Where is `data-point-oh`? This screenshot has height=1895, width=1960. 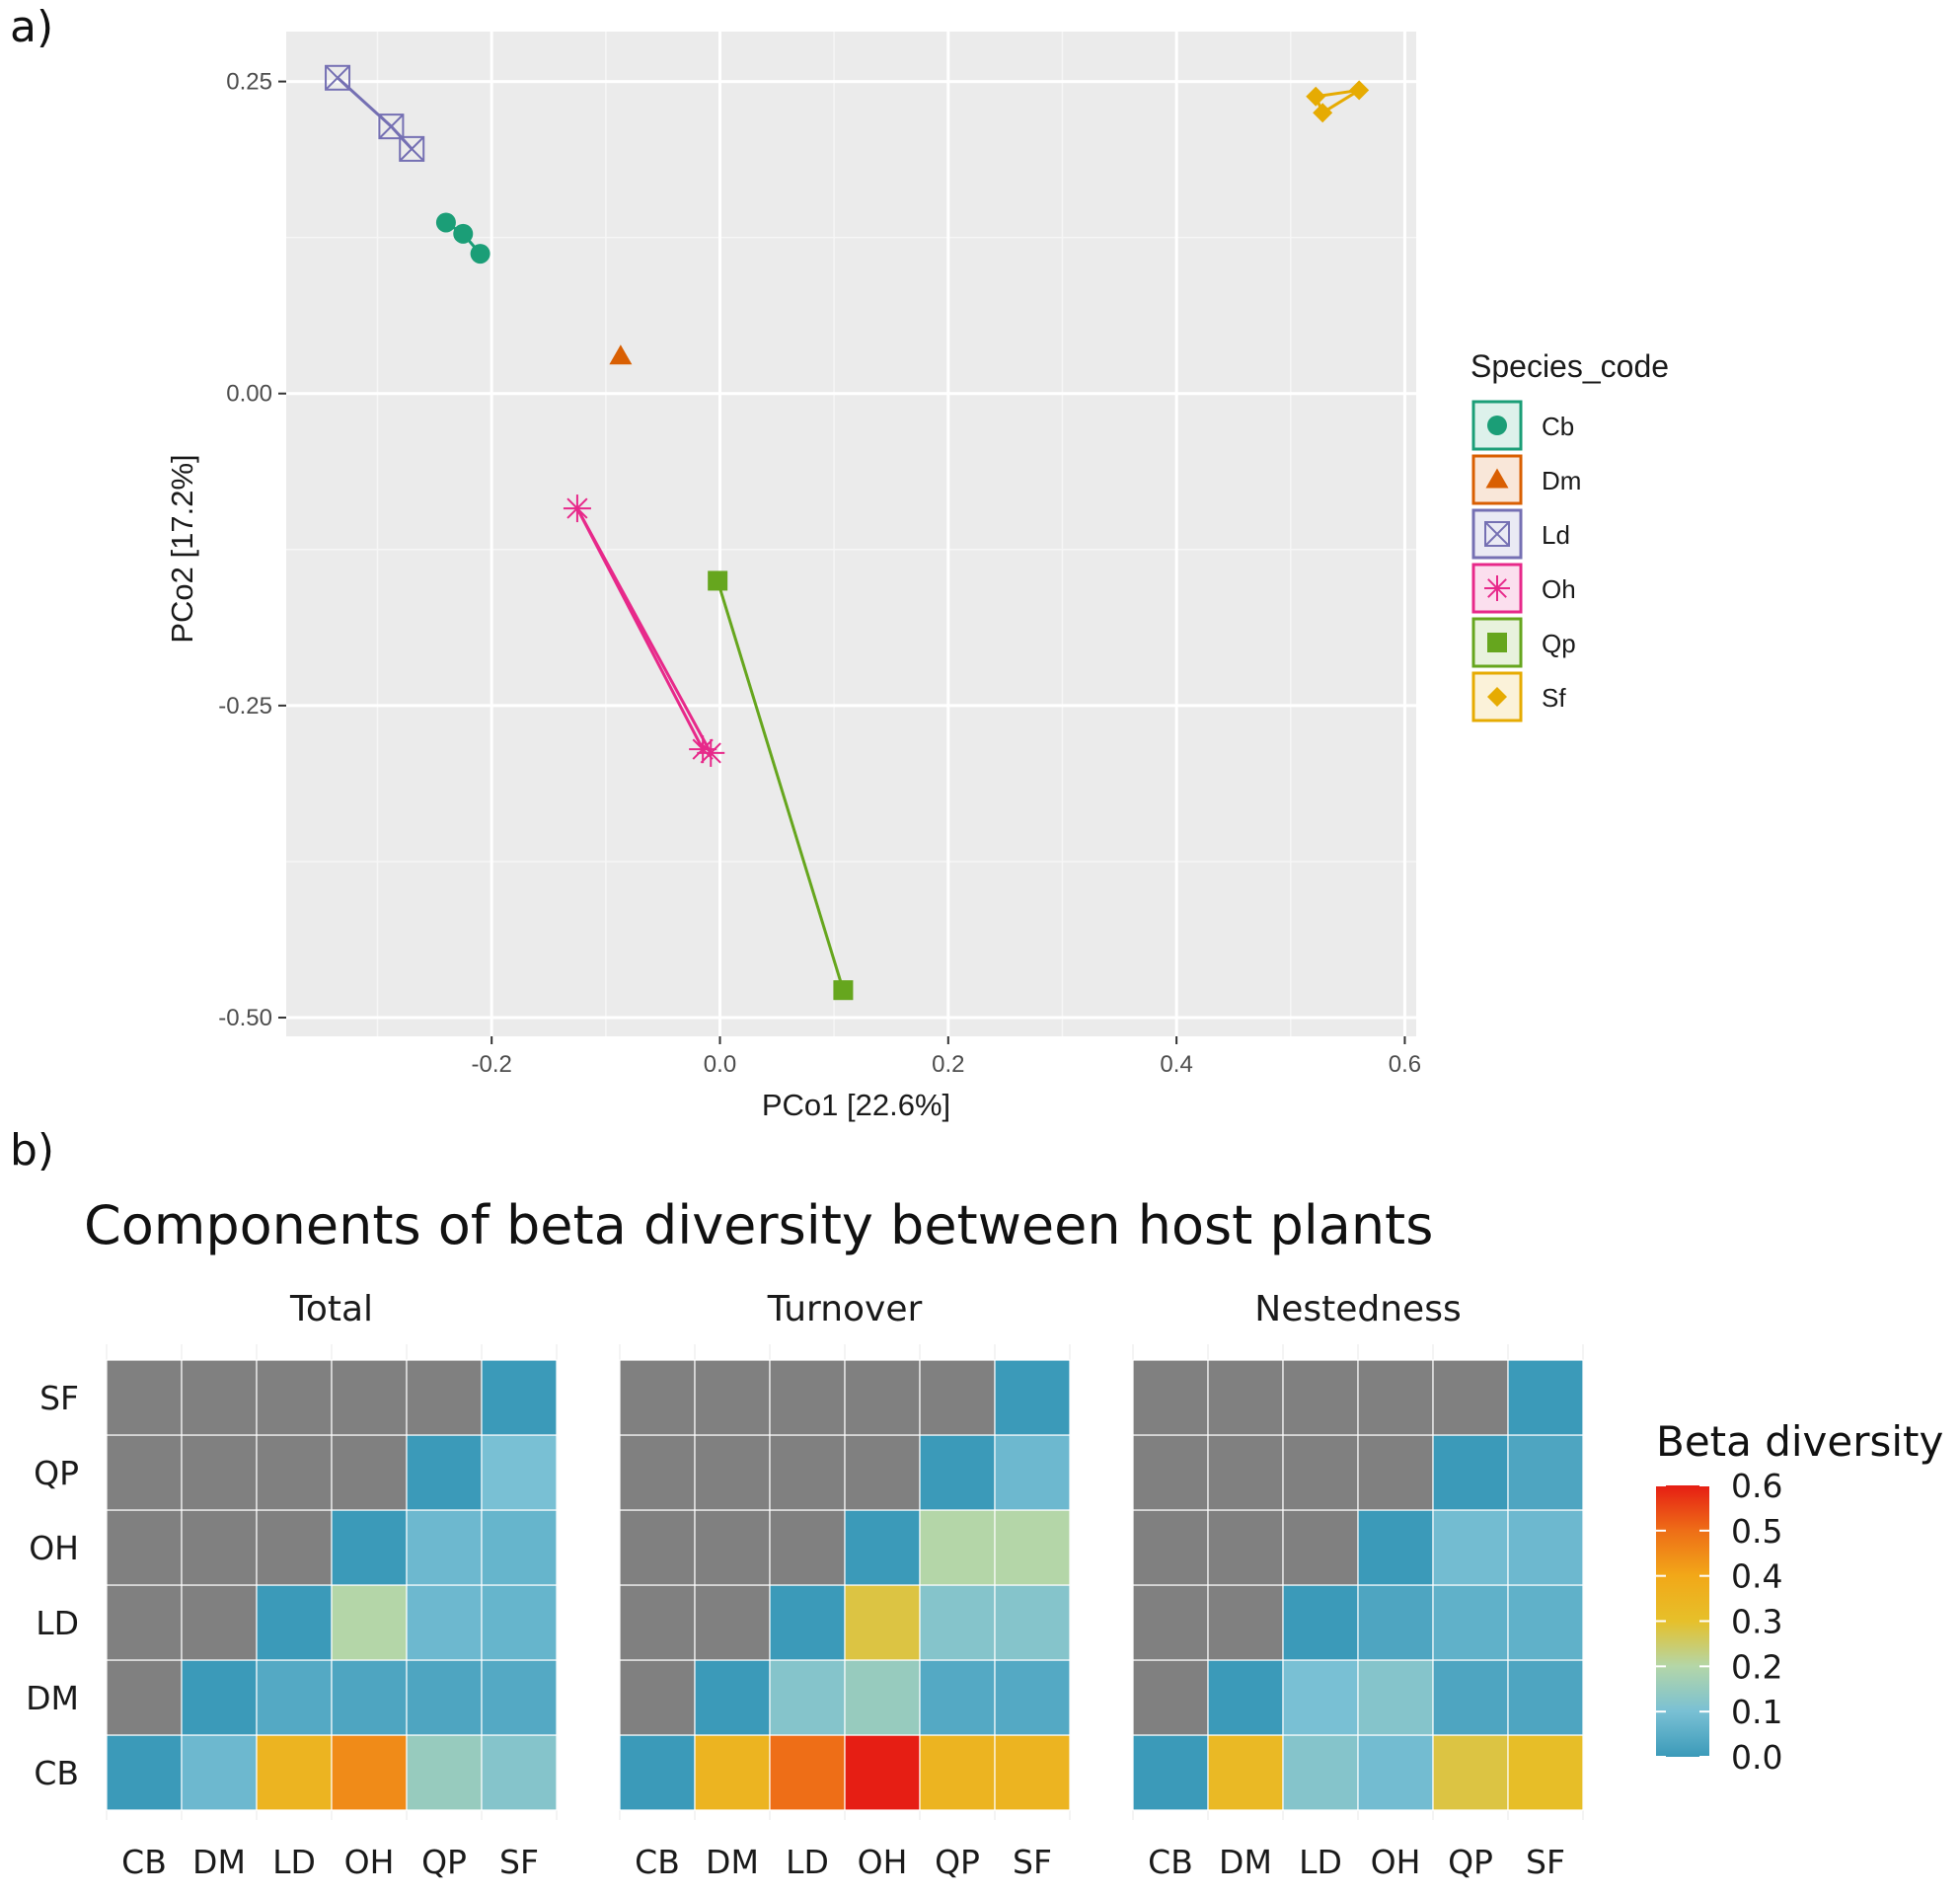 data-point-oh is located at coordinates (577, 508).